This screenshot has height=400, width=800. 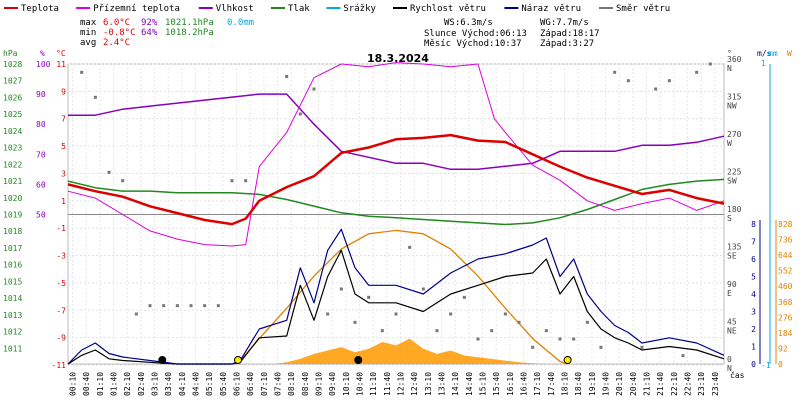 What do you see at coordinates (12, 248) in the screenshot?
I see `hpa-tick-label: 1017` at bounding box center [12, 248].